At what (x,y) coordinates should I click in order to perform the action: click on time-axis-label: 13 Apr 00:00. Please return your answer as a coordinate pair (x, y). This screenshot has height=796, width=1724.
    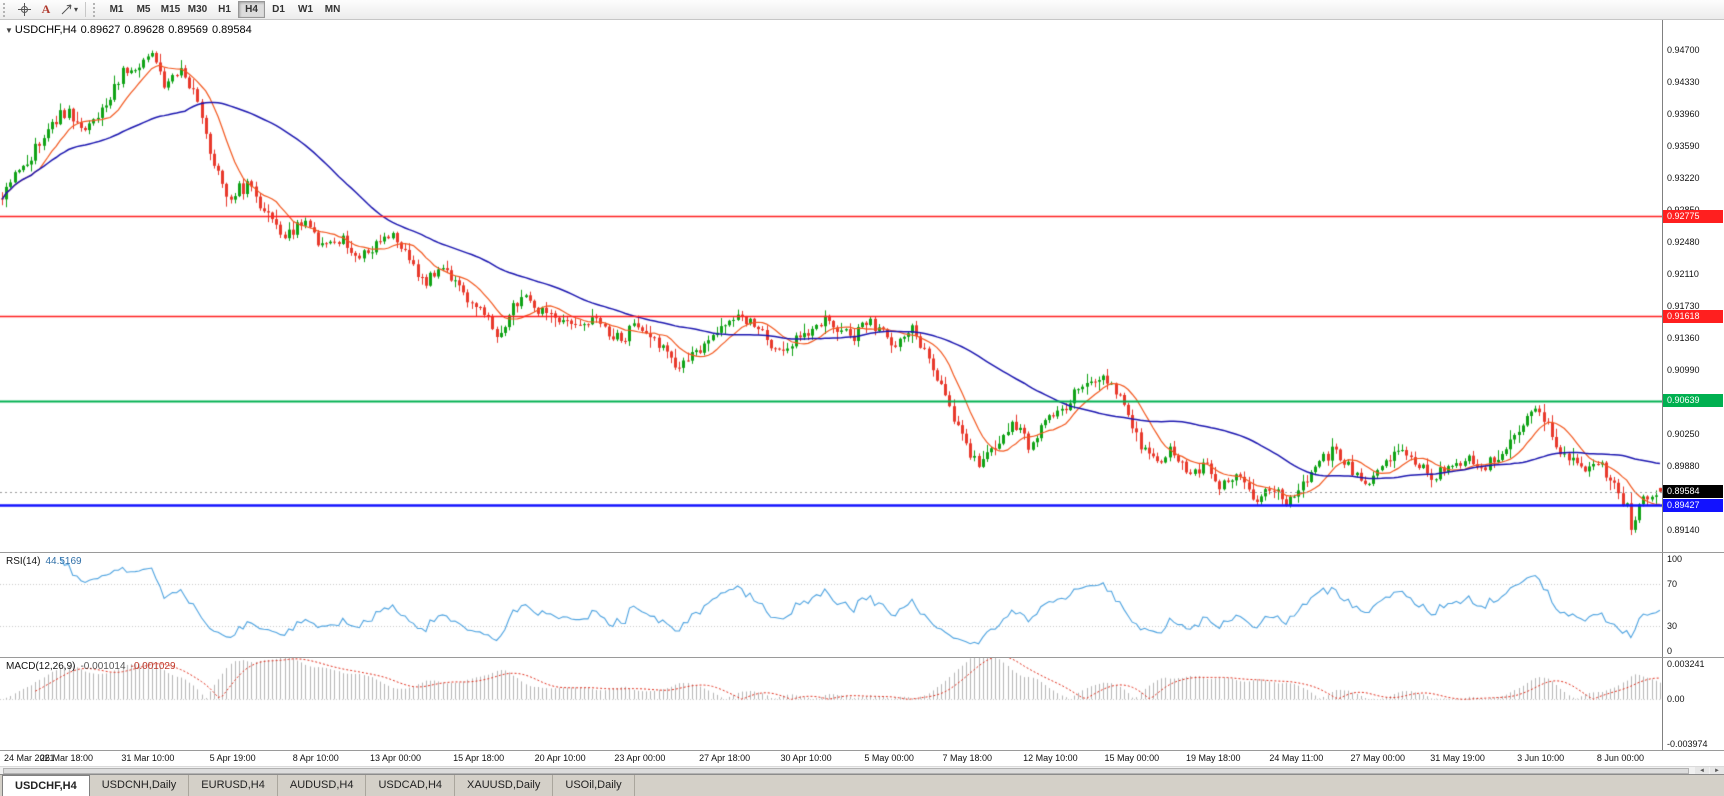
    Looking at the image, I should click on (396, 758).